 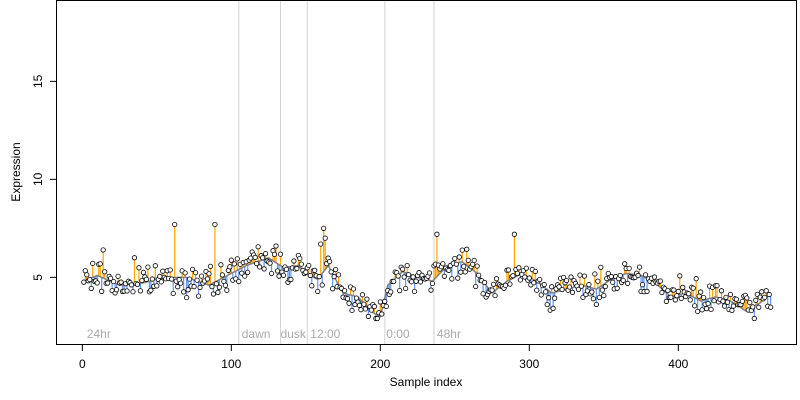 I want to click on condition-label: 12:00, so click(x=325, y=334).